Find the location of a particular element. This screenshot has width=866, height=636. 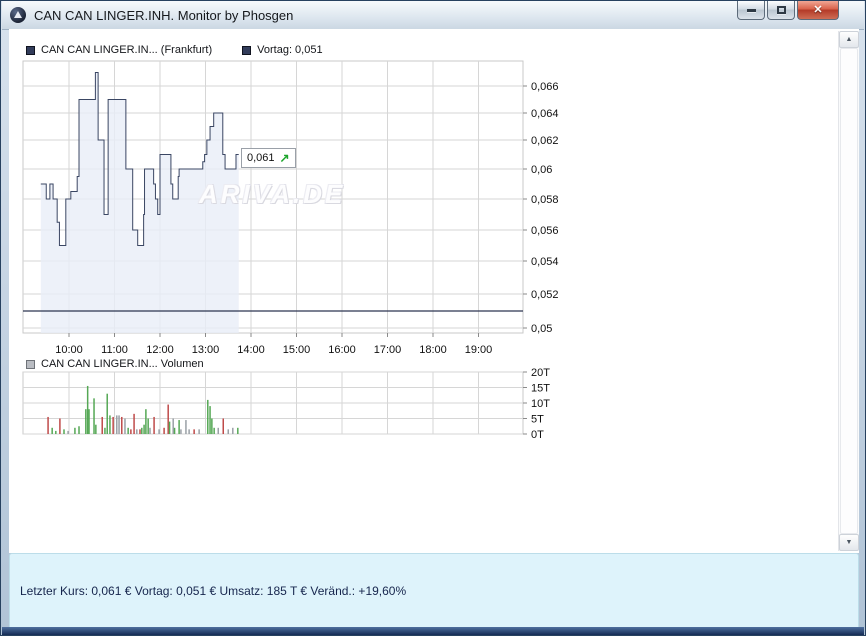

scrollbar-thumb is located at coordinates (849, 291).